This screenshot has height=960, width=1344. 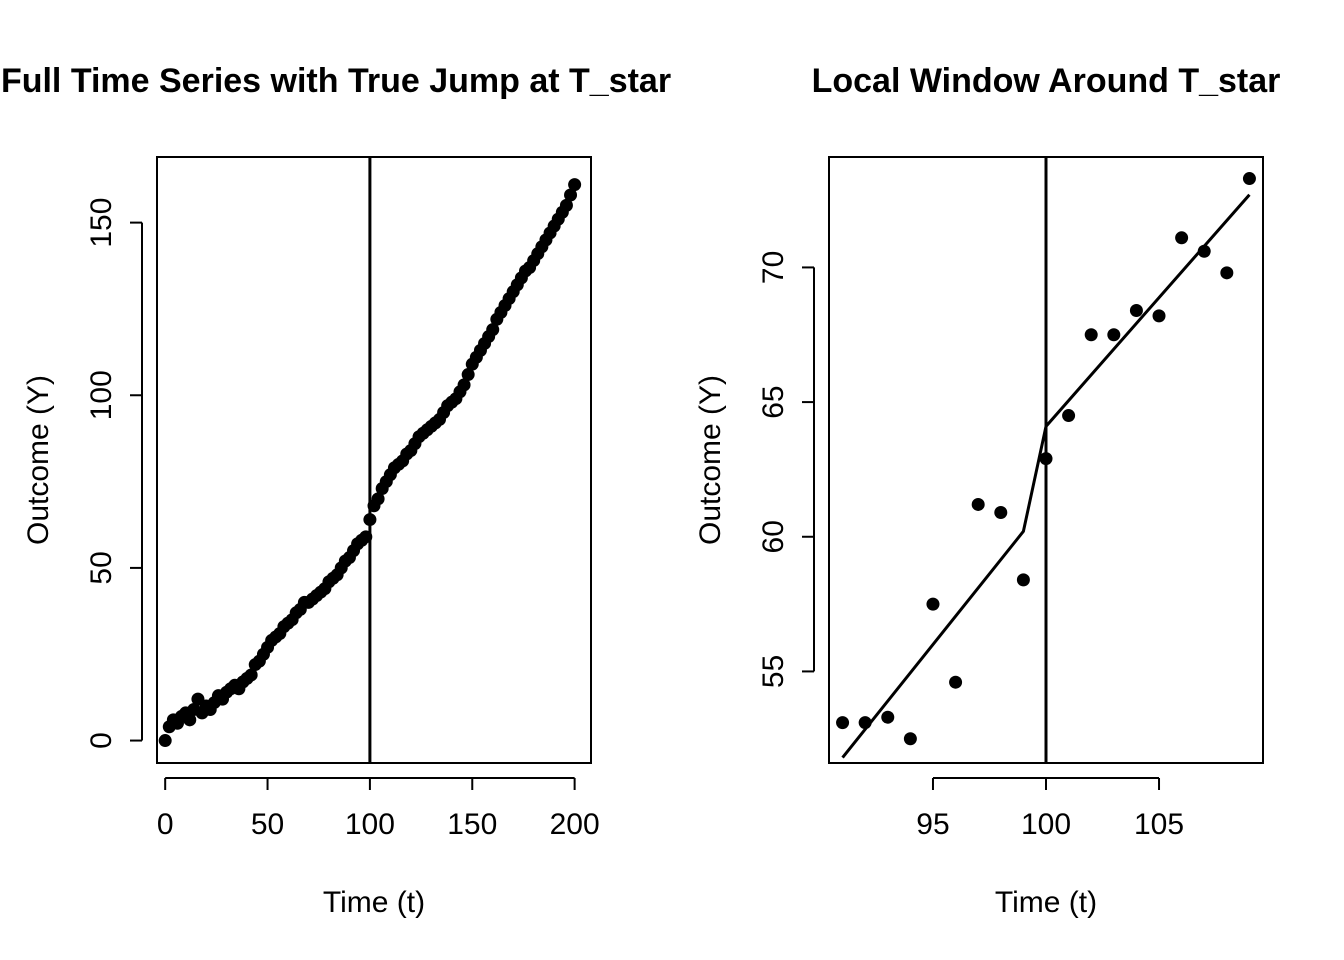 What do you see at coordinates (38, 460) in the screenshot?
I see `panel-1-y-label: Outcome (Y)` at bounding box center [38, 460].